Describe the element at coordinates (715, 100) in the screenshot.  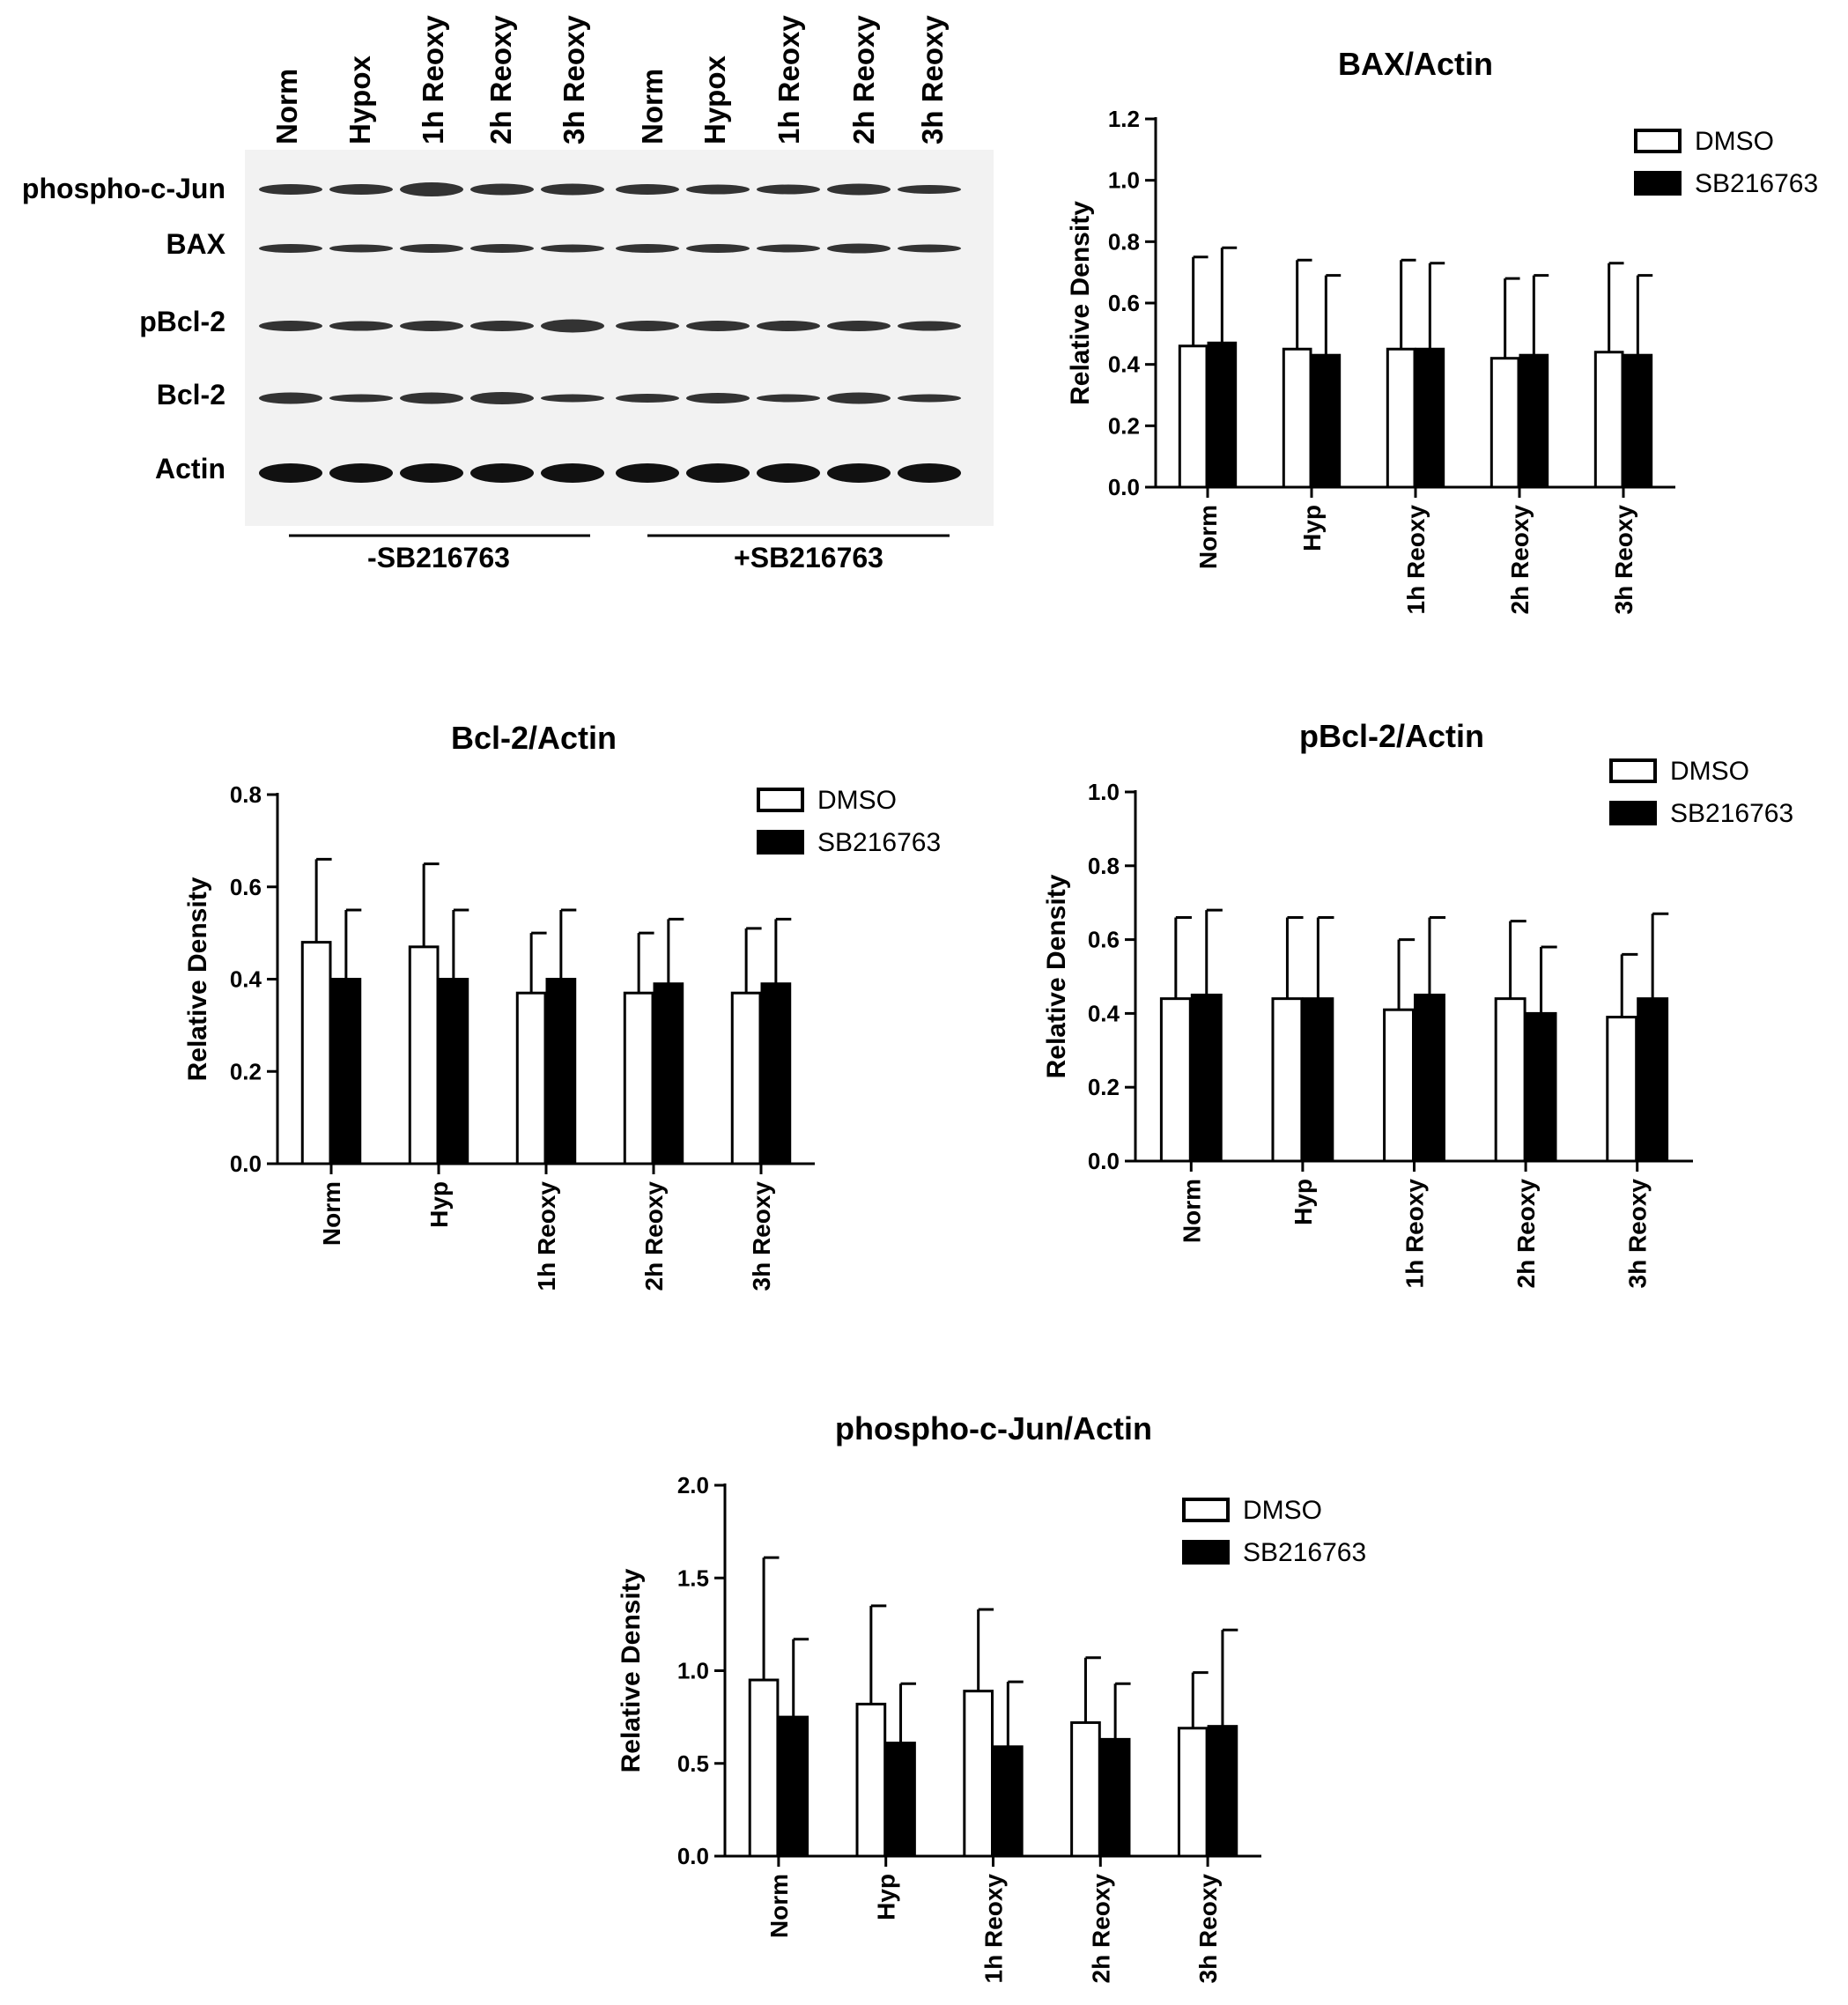
I see `blot-lane-label: Hypox` at that location.